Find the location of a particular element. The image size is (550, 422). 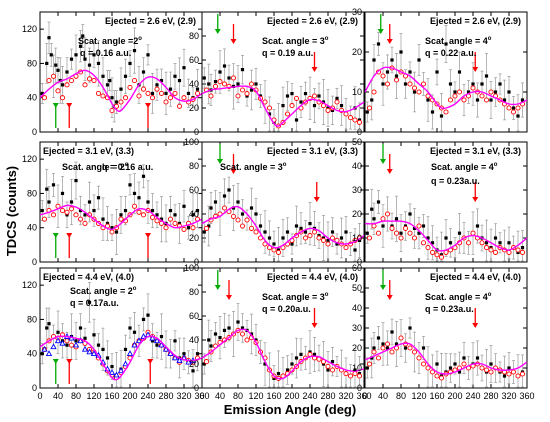

x-tick-label: 40 is located at coordinates (58, 396).